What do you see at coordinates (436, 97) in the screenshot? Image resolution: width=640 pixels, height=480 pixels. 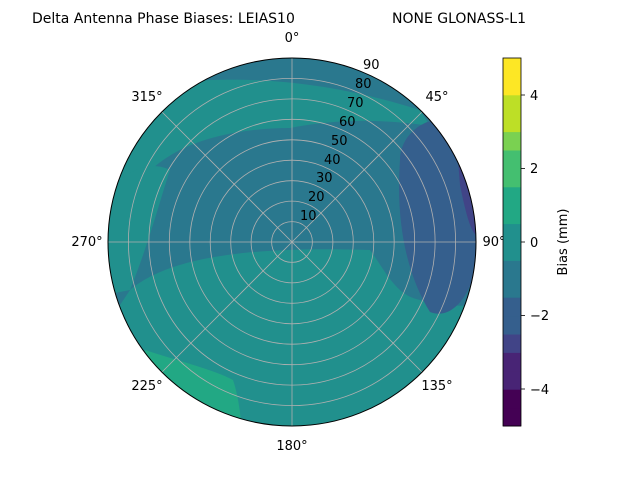 I see `angle-label-45: 45°` at bounding box center [436, 97].